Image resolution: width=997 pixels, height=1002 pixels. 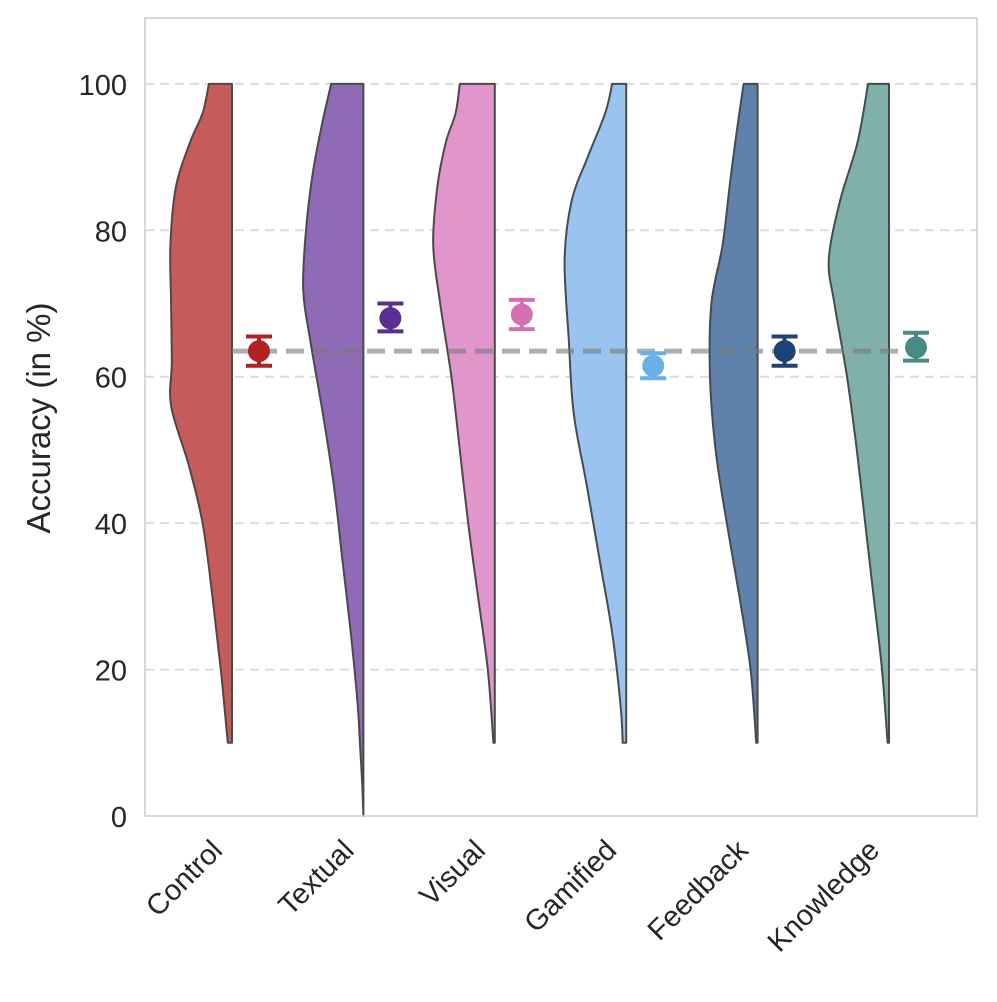 I want to click on violin-knowledge, so click(x=858, y=413).